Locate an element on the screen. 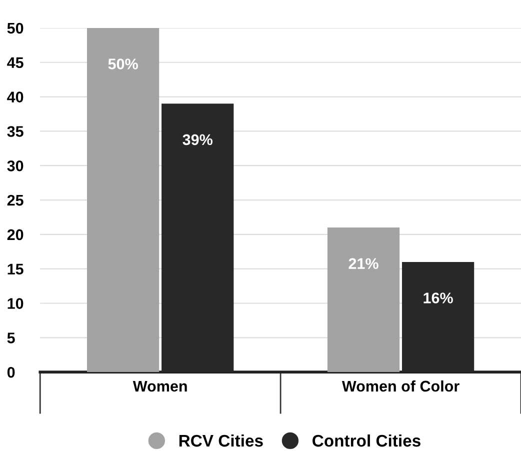 The height and width of the screenshot is (451, 521). y-tick-label: 45 is located at coordinates (15, 62).